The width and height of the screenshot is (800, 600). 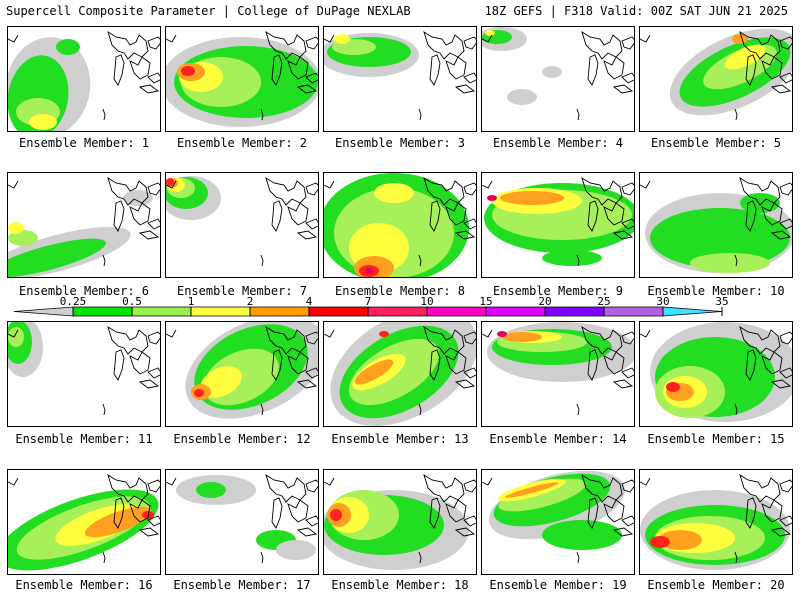 What do you see at coordinates (716, 439) in the screenshot?
I see `ensemble-member-label: Ensemble Member: 15` at bounding box center [716, 439].